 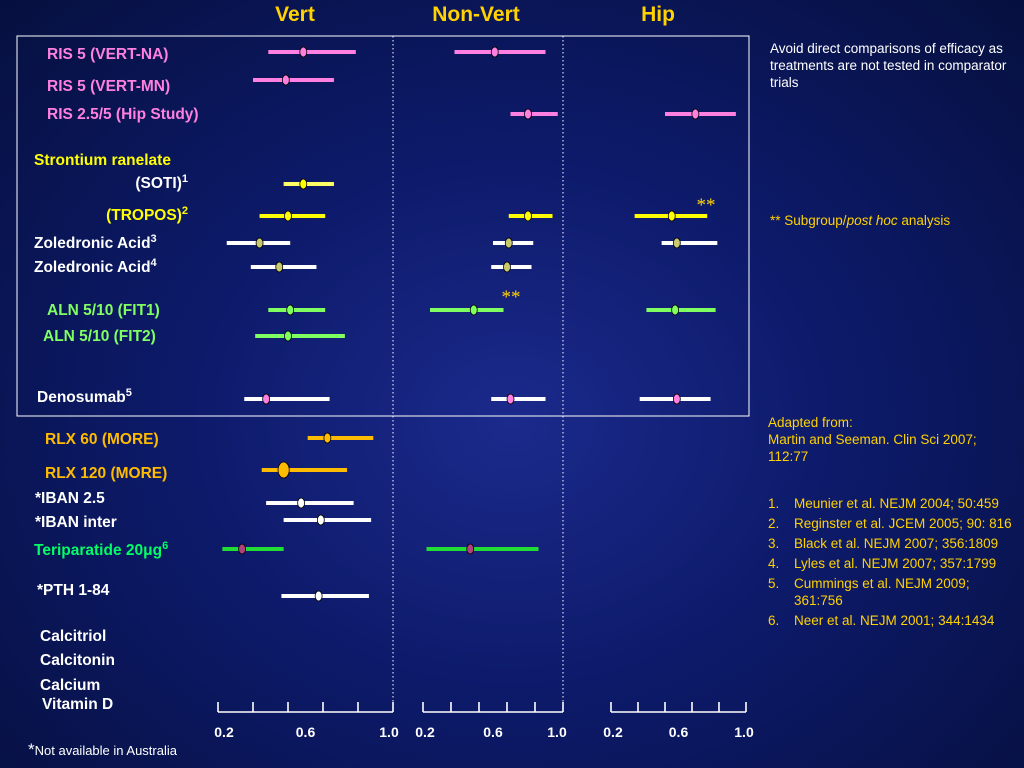 What do you see at coordinates (73, 590) in the screenshot?
I see `row-label: *PTH 1-84` at bounding box center [73, 590].